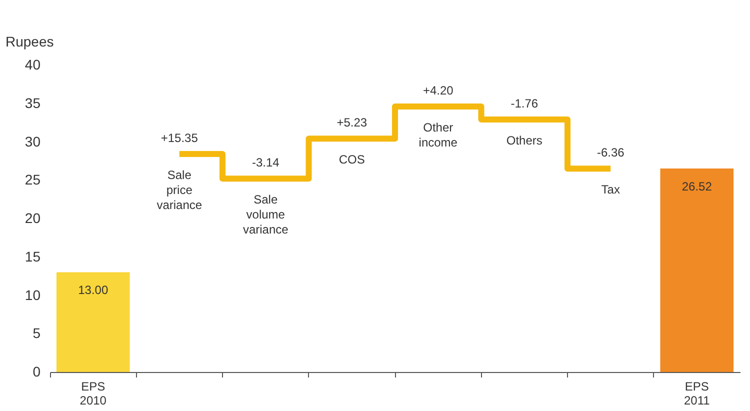 Image resolution: width=750 pixels, height=411 pixels. What do you see at coordinates (524, 140) in the screenshot?
I see `x-tick-label: Others` at bounding box center [524, 140].